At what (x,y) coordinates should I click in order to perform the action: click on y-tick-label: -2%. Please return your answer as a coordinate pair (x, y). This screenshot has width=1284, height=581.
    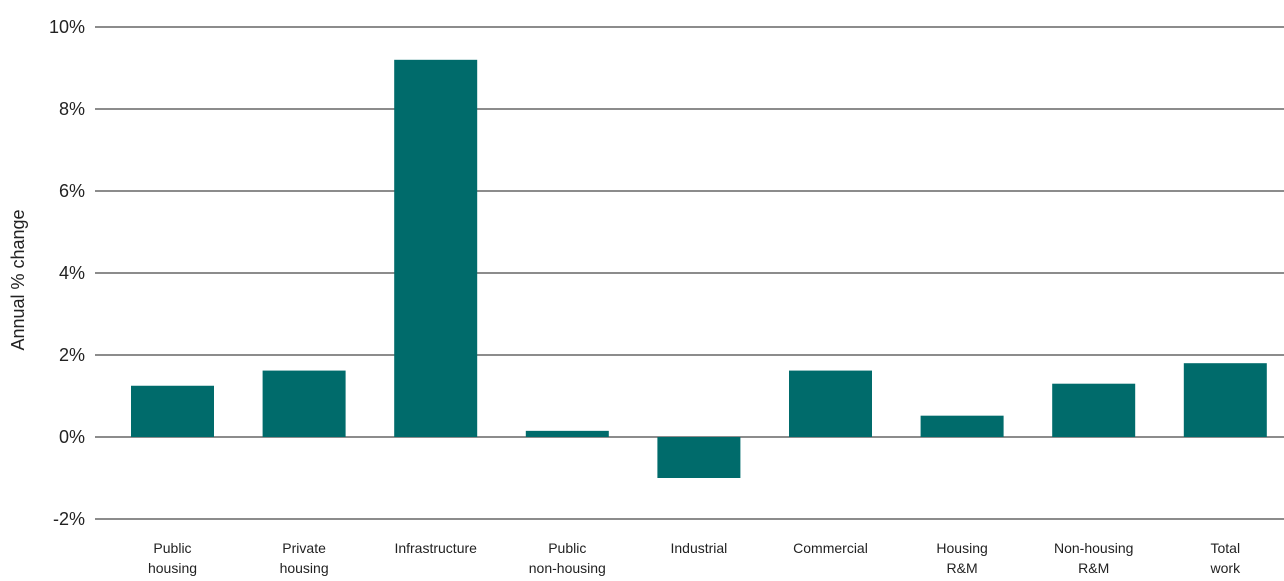
    Looking at the image, I should click on (69, 519).